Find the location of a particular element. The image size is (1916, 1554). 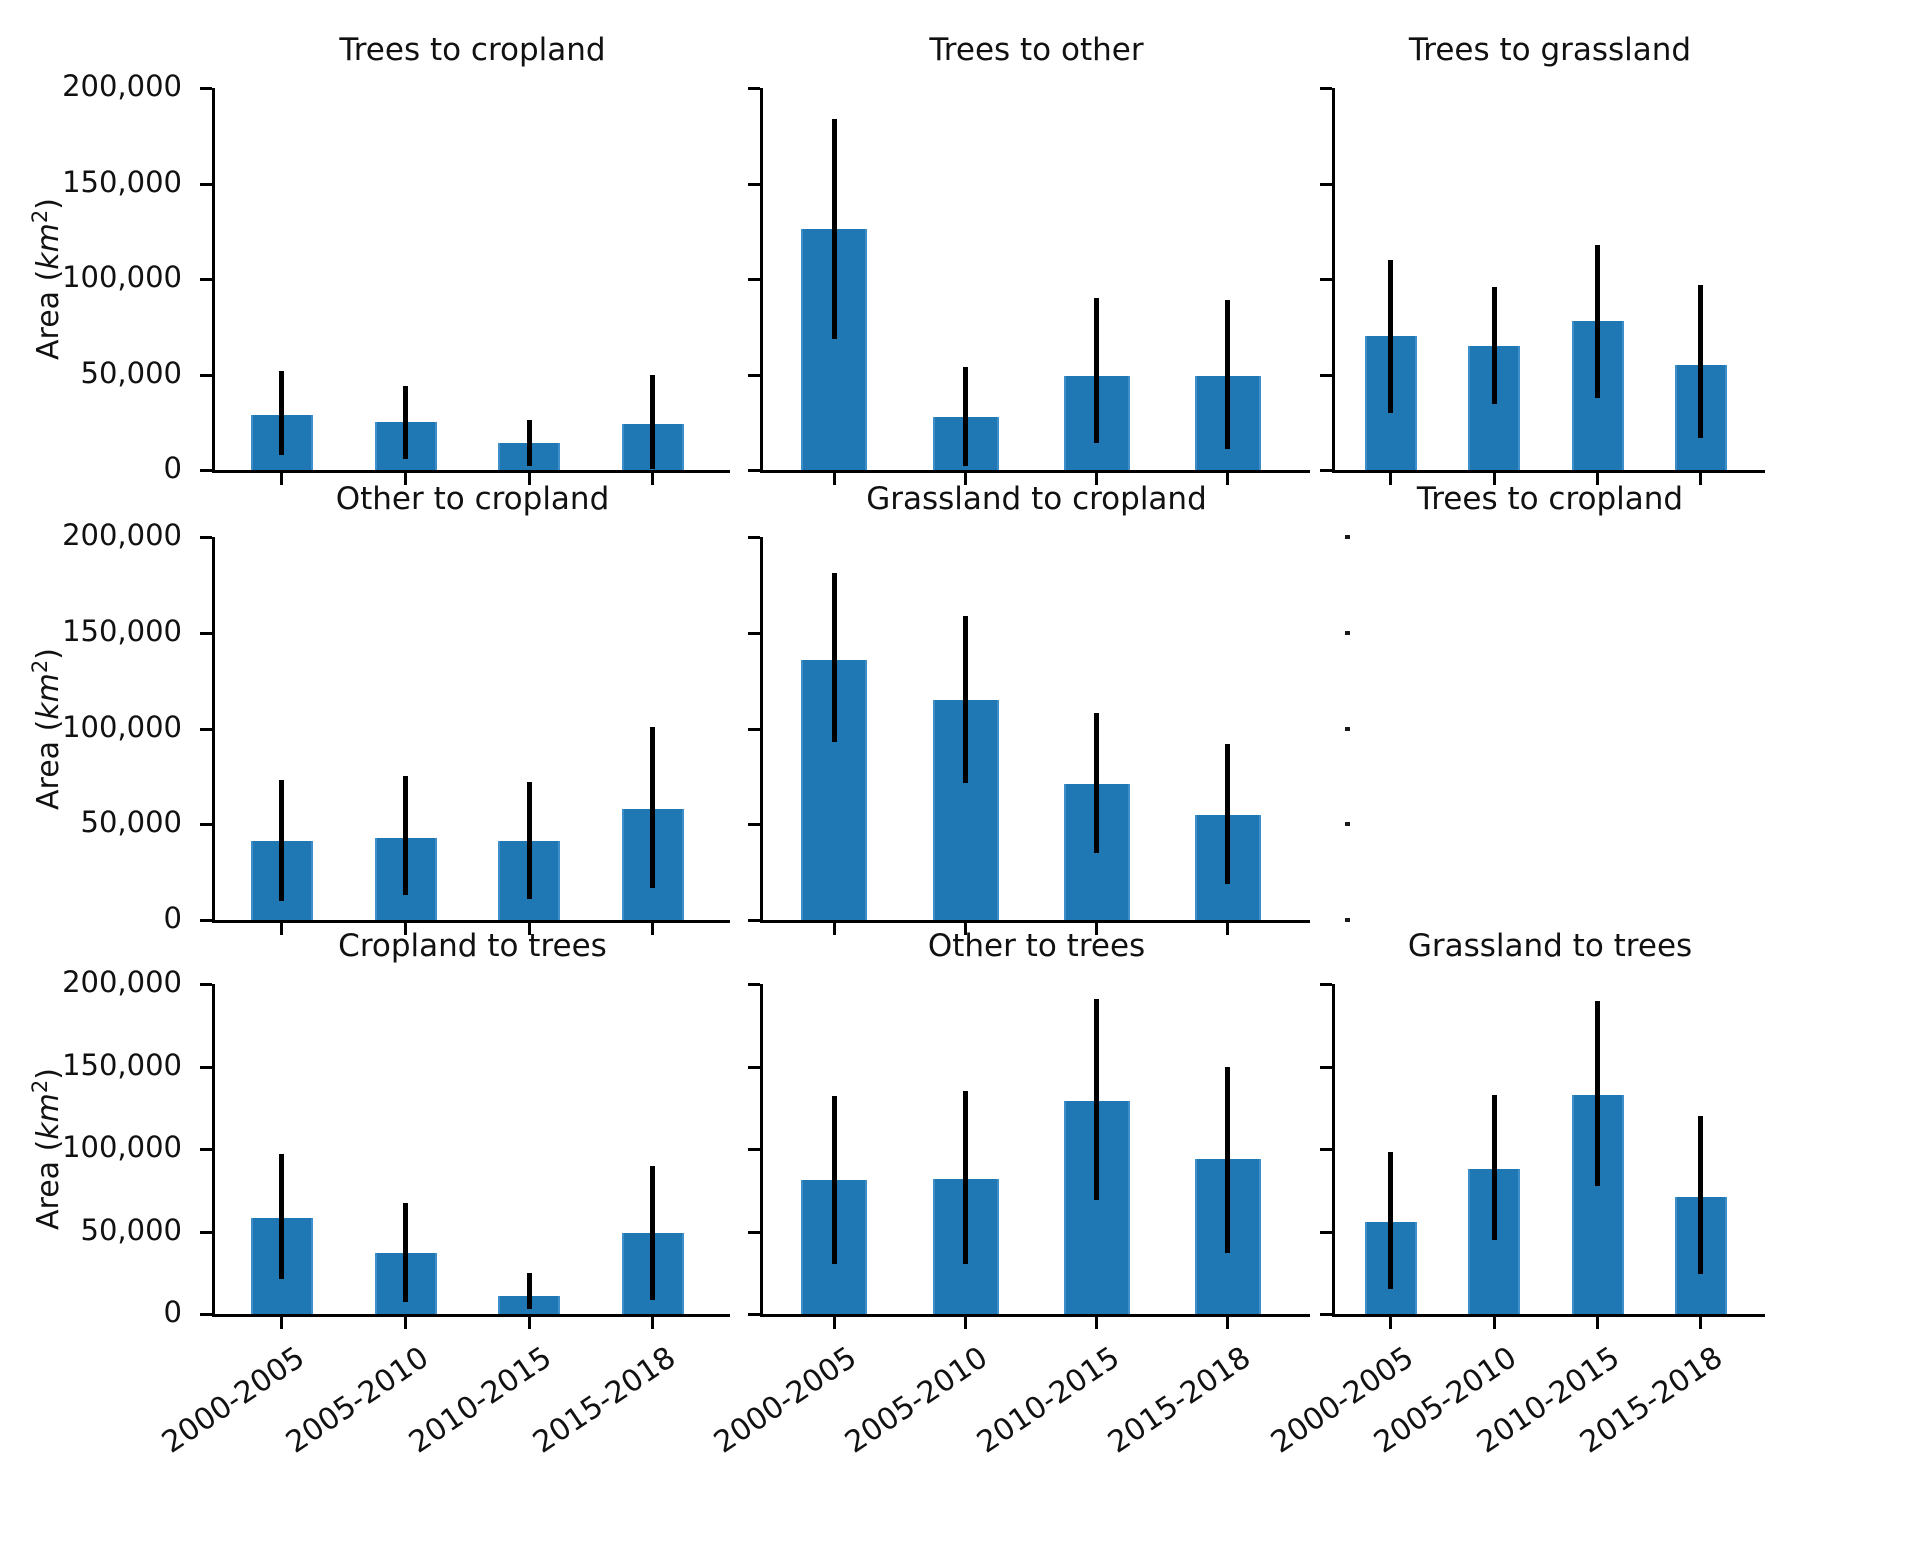

y-axis-label-box-cropland-to-trees-r2: Area (km2) is located at coordinates (47, 1149).